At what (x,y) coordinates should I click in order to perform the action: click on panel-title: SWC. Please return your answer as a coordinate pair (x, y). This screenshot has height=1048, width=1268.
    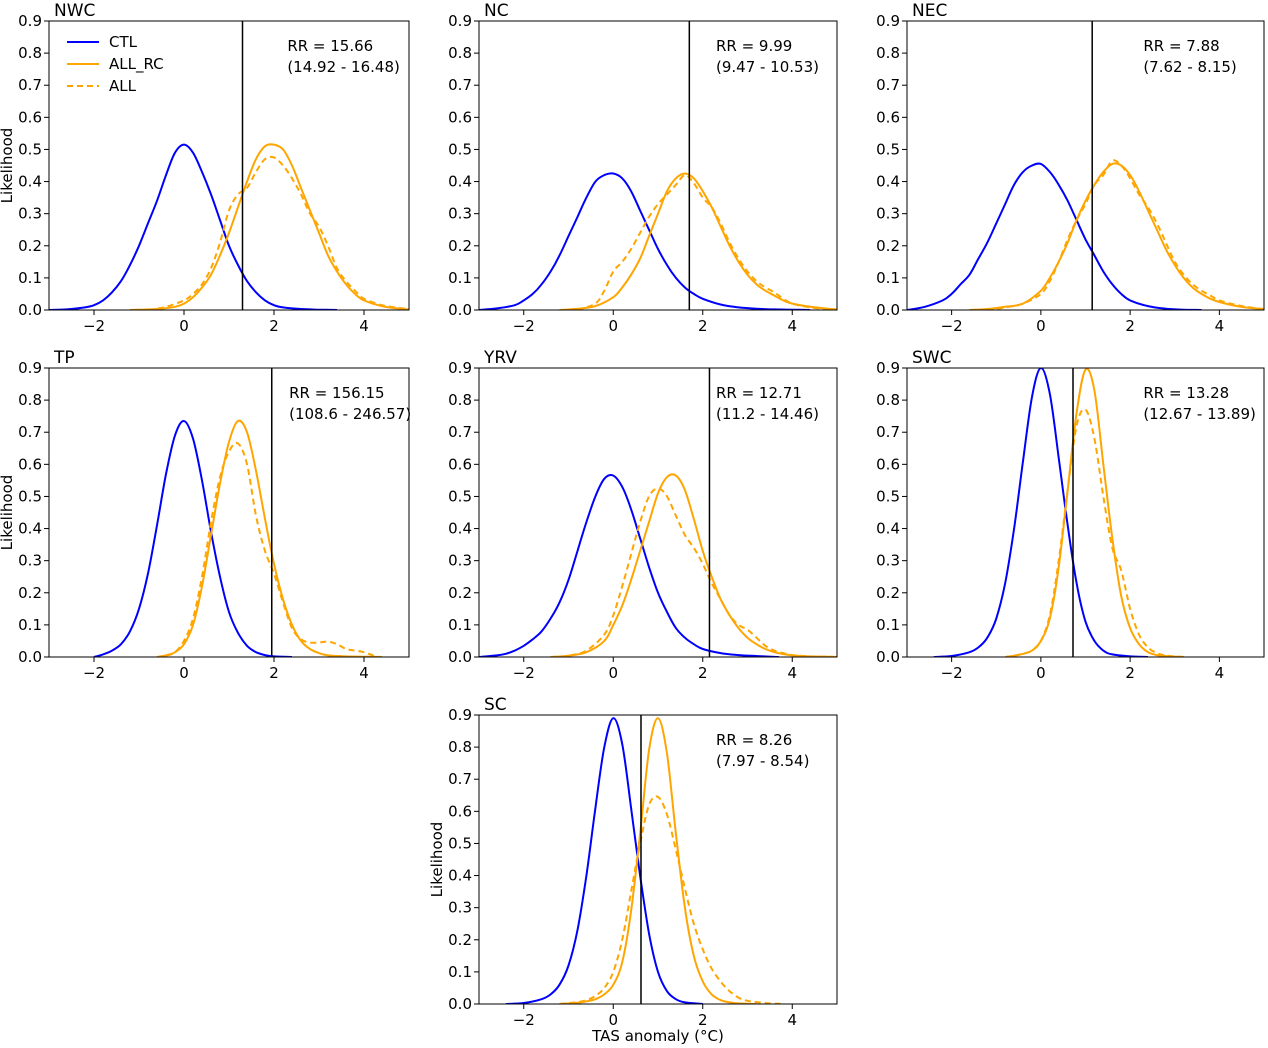
    Looking at the image, I should click on (931, 358).